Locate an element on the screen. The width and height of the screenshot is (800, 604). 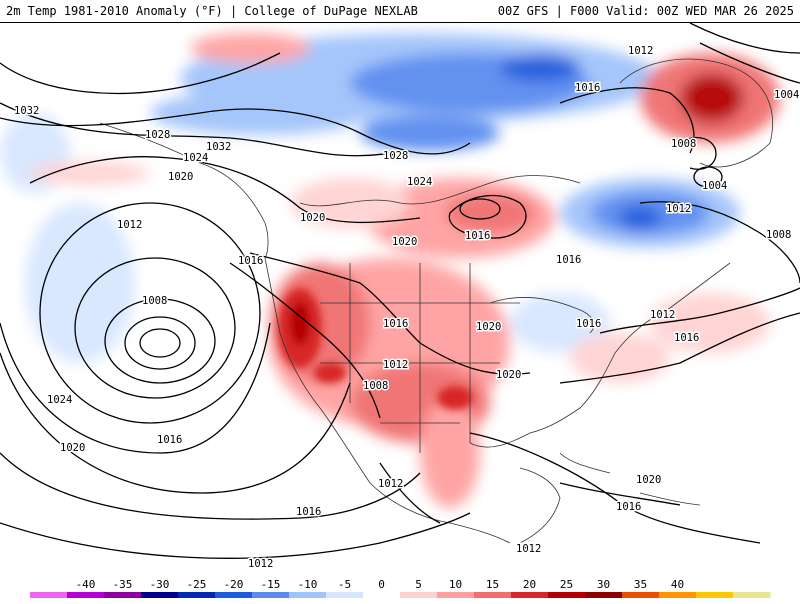
colorbar-tick-label: -10 is located at coordinates (308, 584).